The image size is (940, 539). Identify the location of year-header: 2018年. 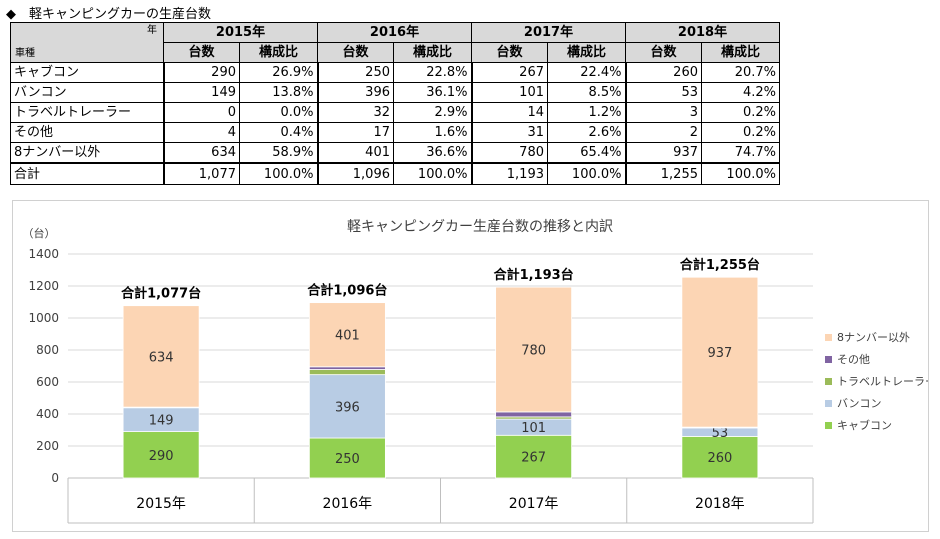
(702, 32).